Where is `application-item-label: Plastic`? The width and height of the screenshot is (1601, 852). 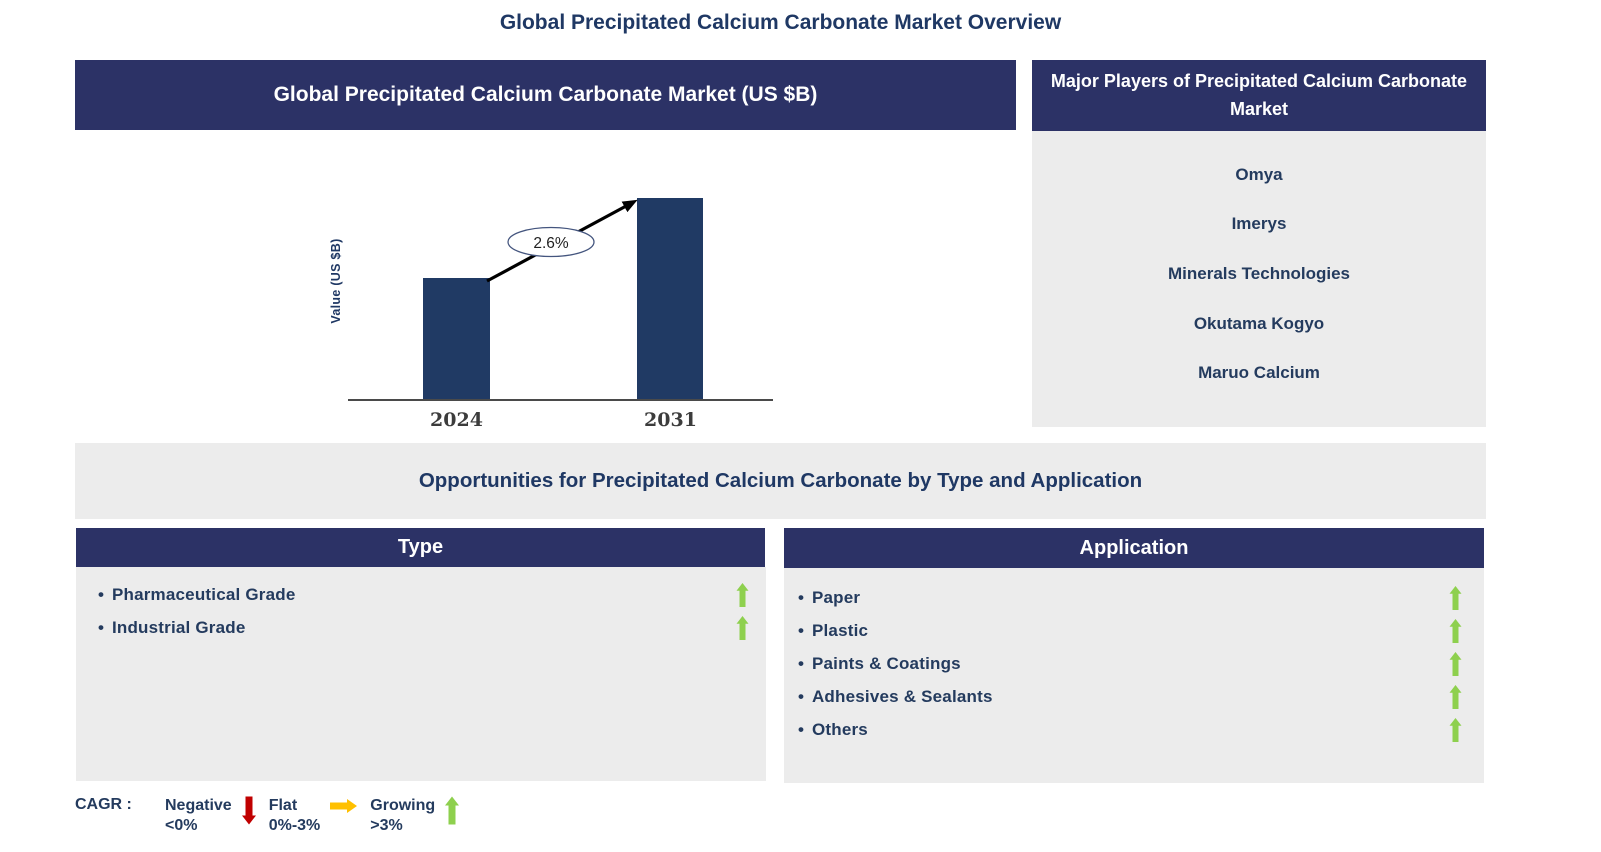 application-item-label: Plastic is located at coordinates (840, 630).